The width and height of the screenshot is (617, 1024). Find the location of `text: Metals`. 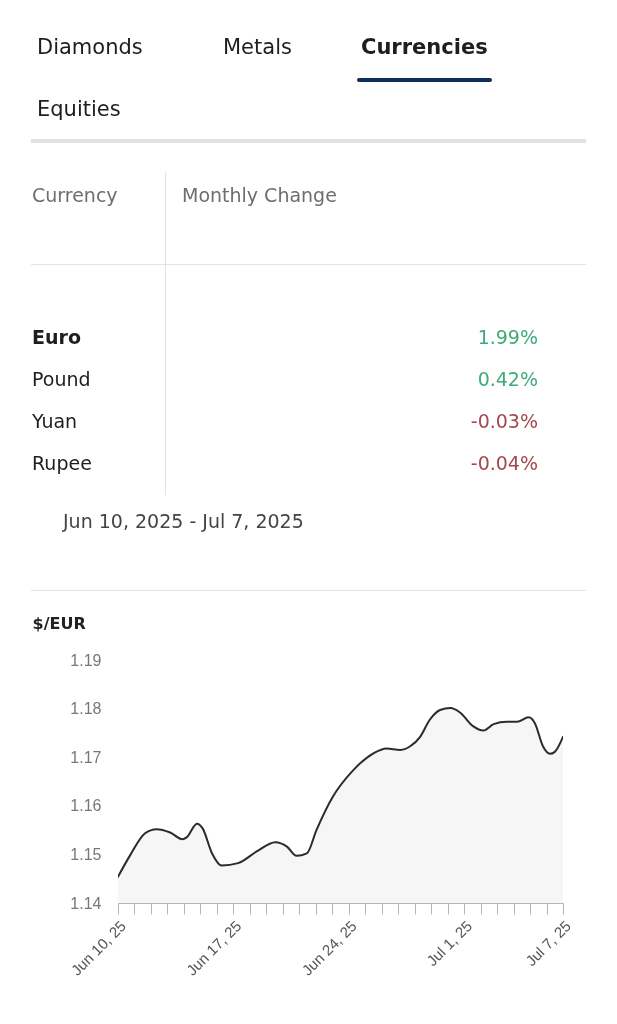

text: Metals is located at coordinates (257, 47).